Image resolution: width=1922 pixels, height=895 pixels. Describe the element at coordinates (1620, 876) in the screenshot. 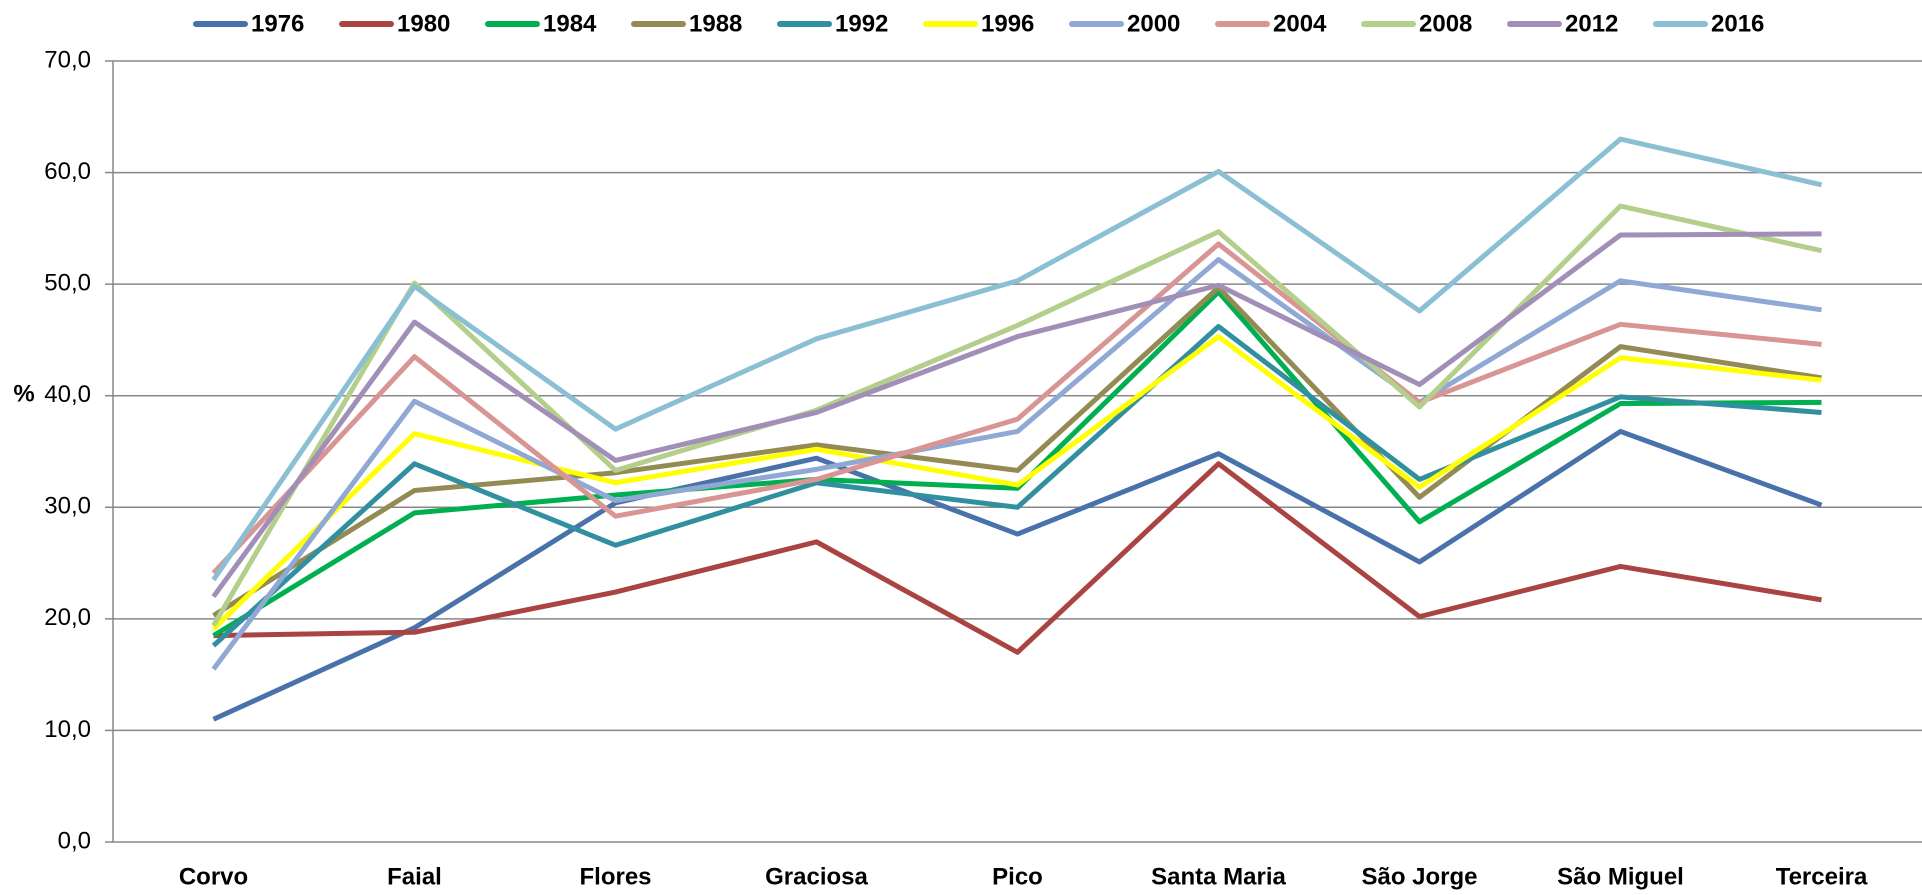

I see `x-tick-label: São Miguel` at that location.